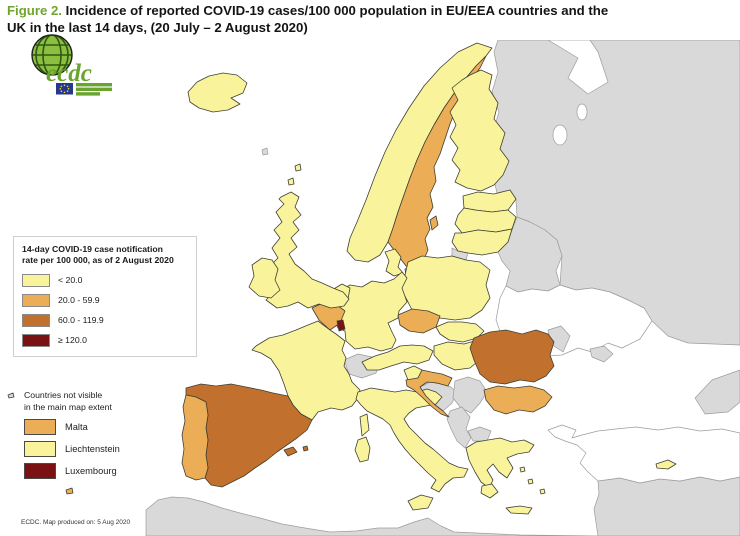 The image size is (740, 536). I want to click on islands-azores, so click(11, 395).